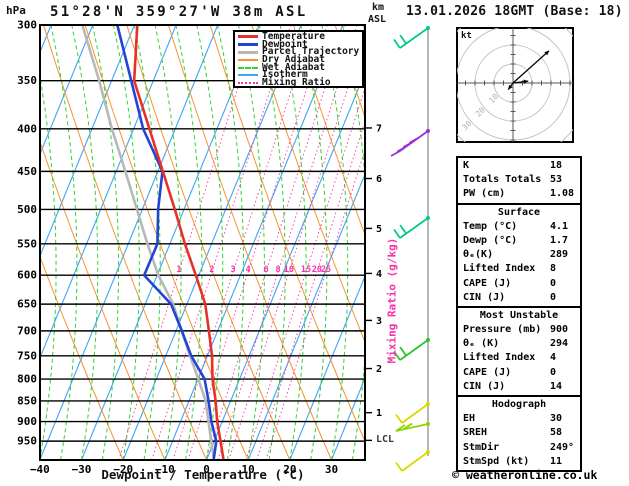 Image resolution: width=629 pixels, height=486 pixels. I want to click on index-value: 1.7, so click(559, 240).